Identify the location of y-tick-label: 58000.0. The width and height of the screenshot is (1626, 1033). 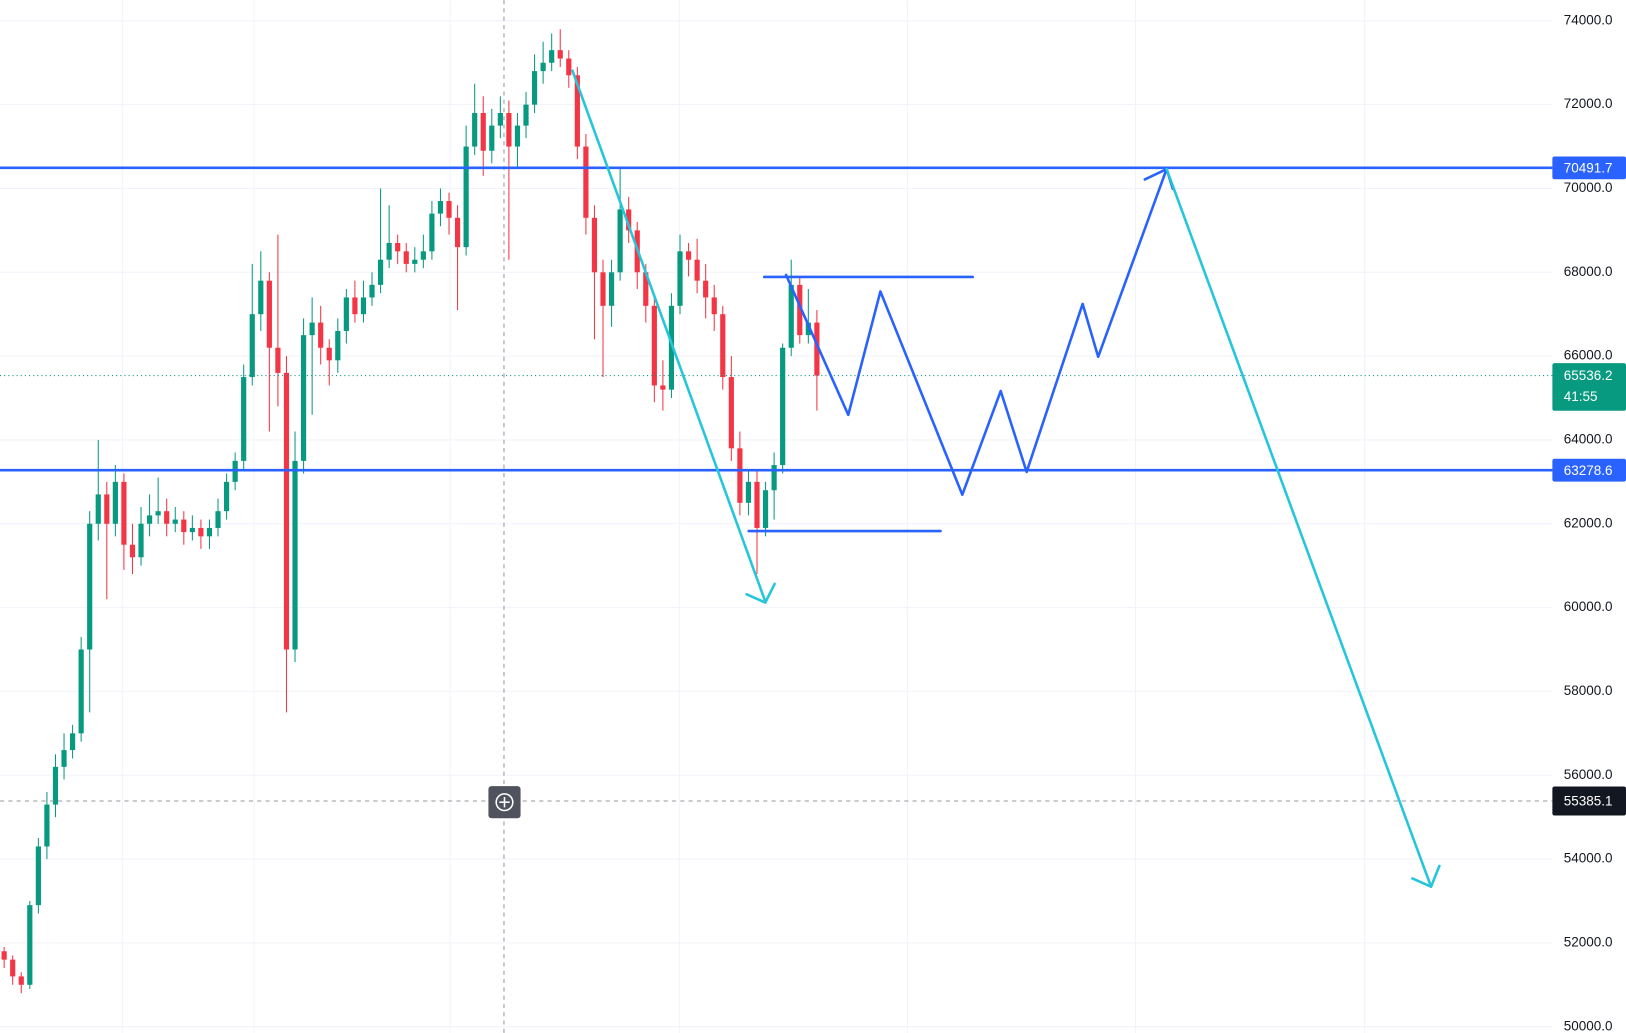
(1588, 690).